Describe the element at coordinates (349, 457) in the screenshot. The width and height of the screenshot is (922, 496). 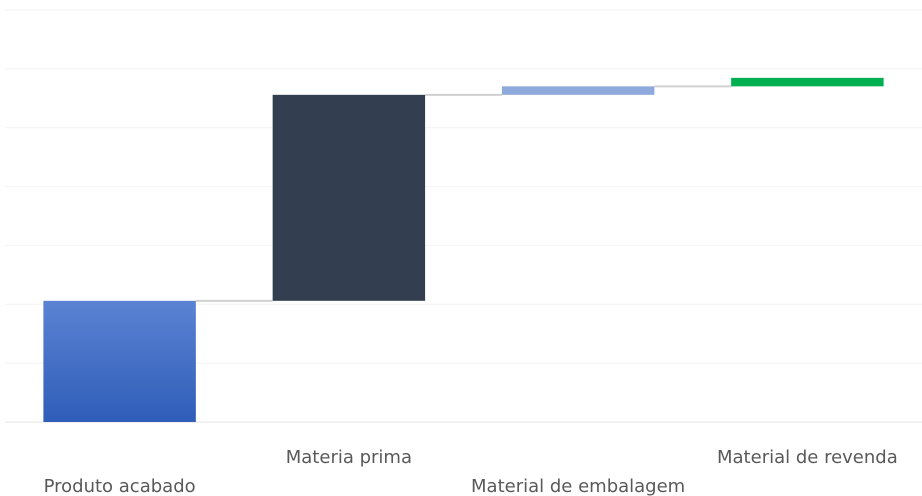
I see `category-label: Materia prima` at that location.